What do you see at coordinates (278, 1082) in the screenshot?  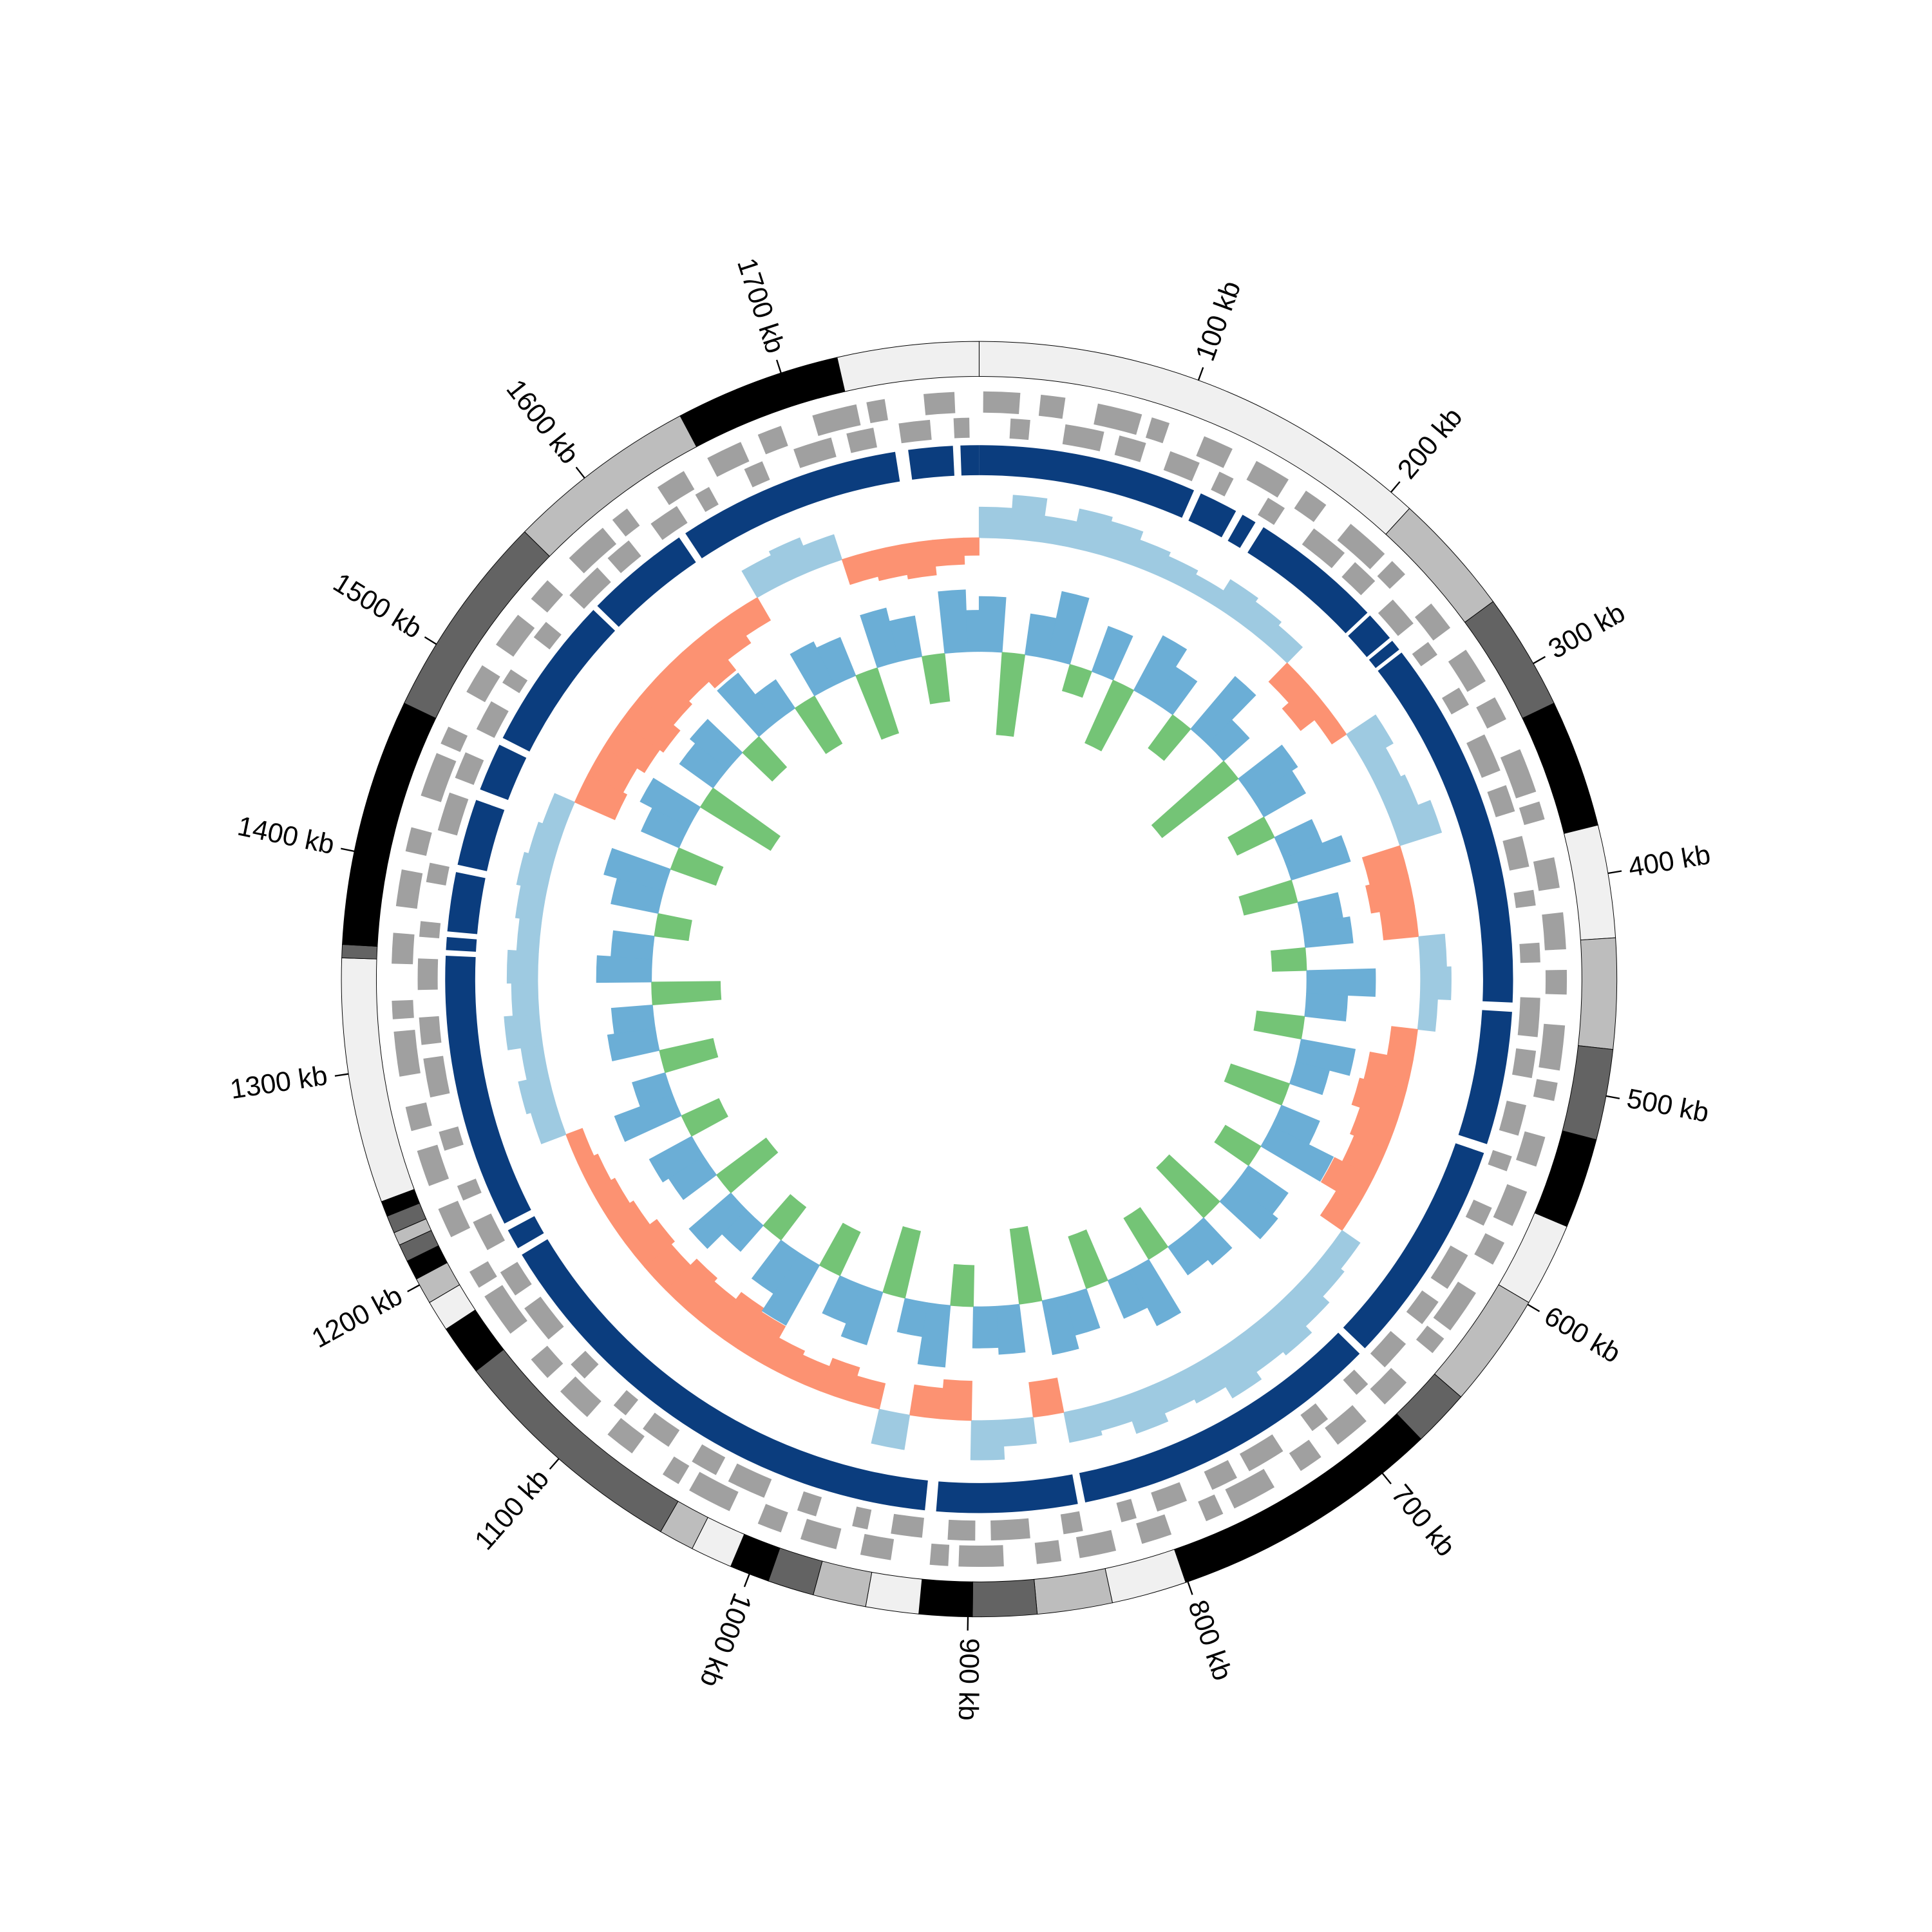 I see `tick-label: 1300 kb` at bounding box center [278, 1082].